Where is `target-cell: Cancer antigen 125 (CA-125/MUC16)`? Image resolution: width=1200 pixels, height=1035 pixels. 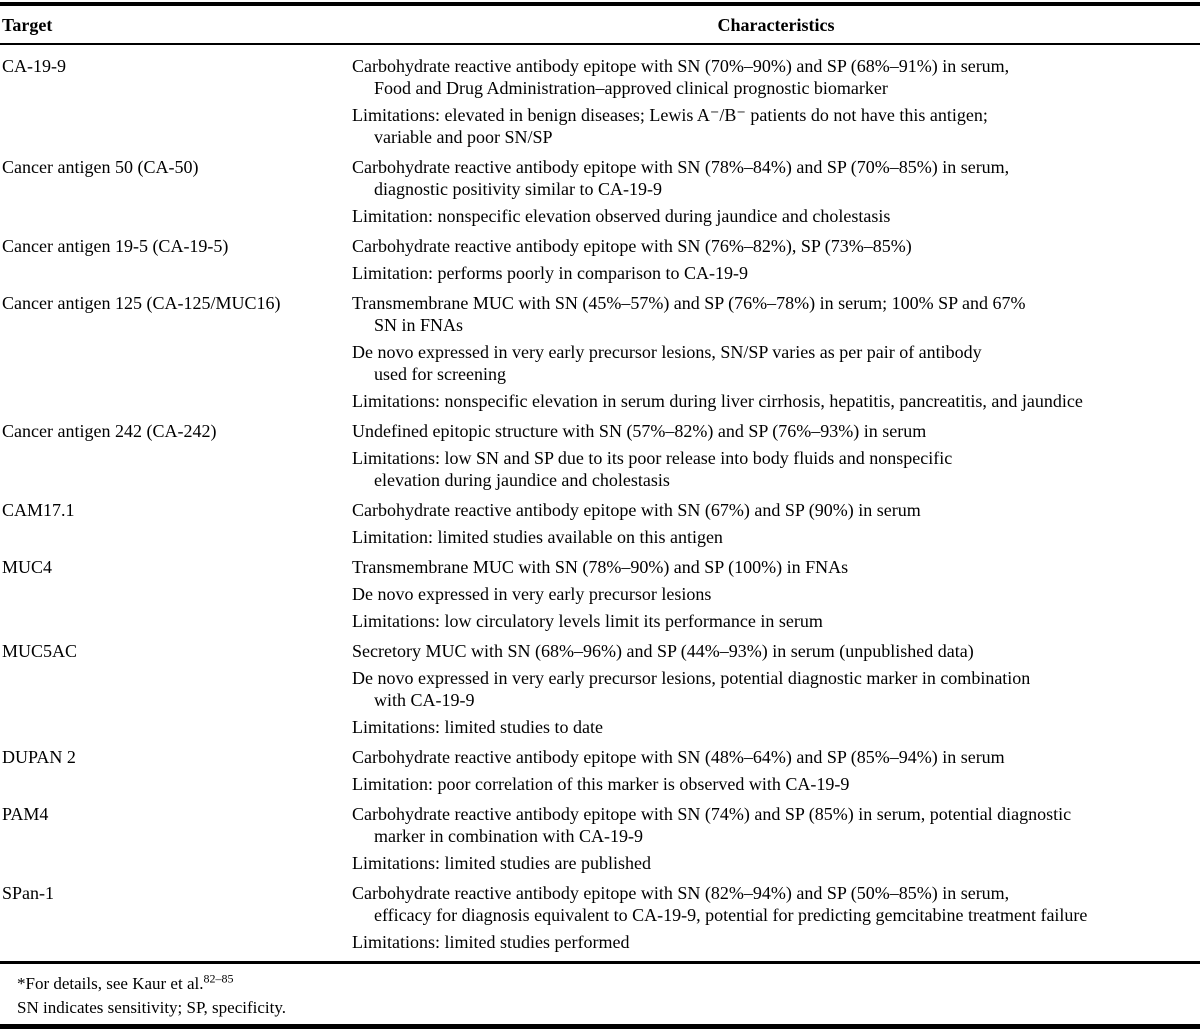
target-cell: Cancer antigen 125 (CA-125/MUC16) is located at coordinates (141, 303).